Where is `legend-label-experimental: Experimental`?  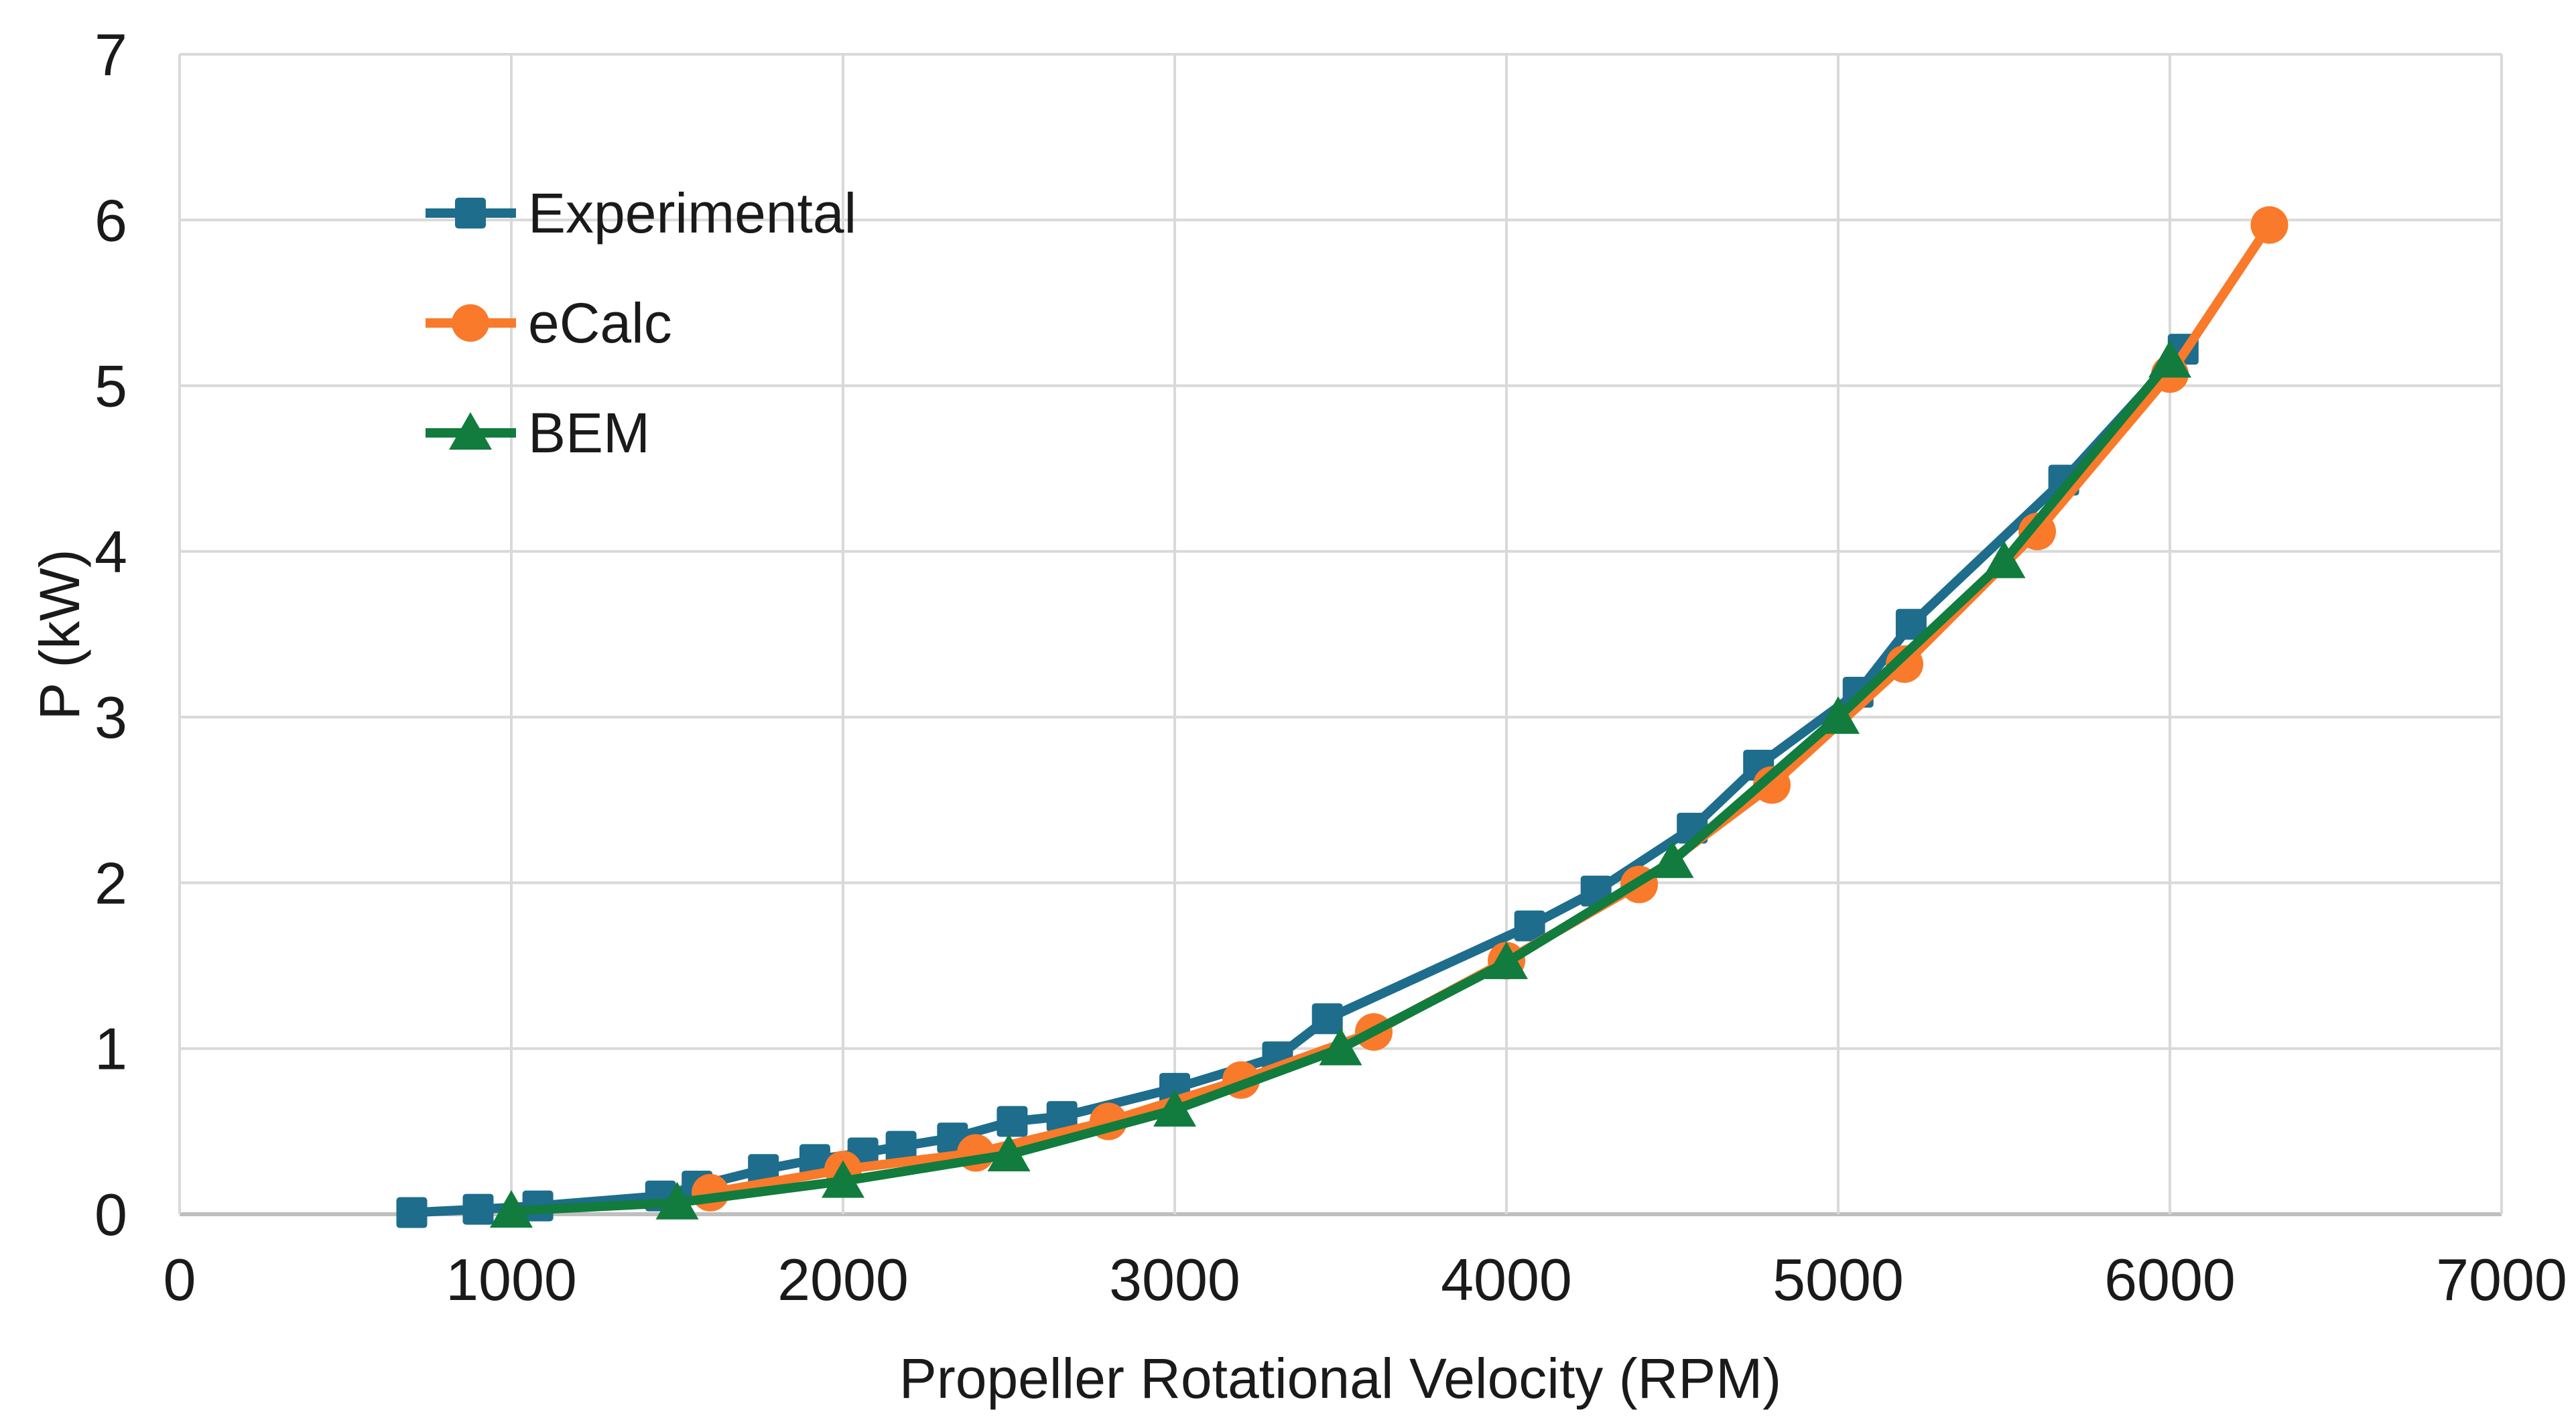 legend-label-experimental: Experimental is located at coordinates (692, 214).